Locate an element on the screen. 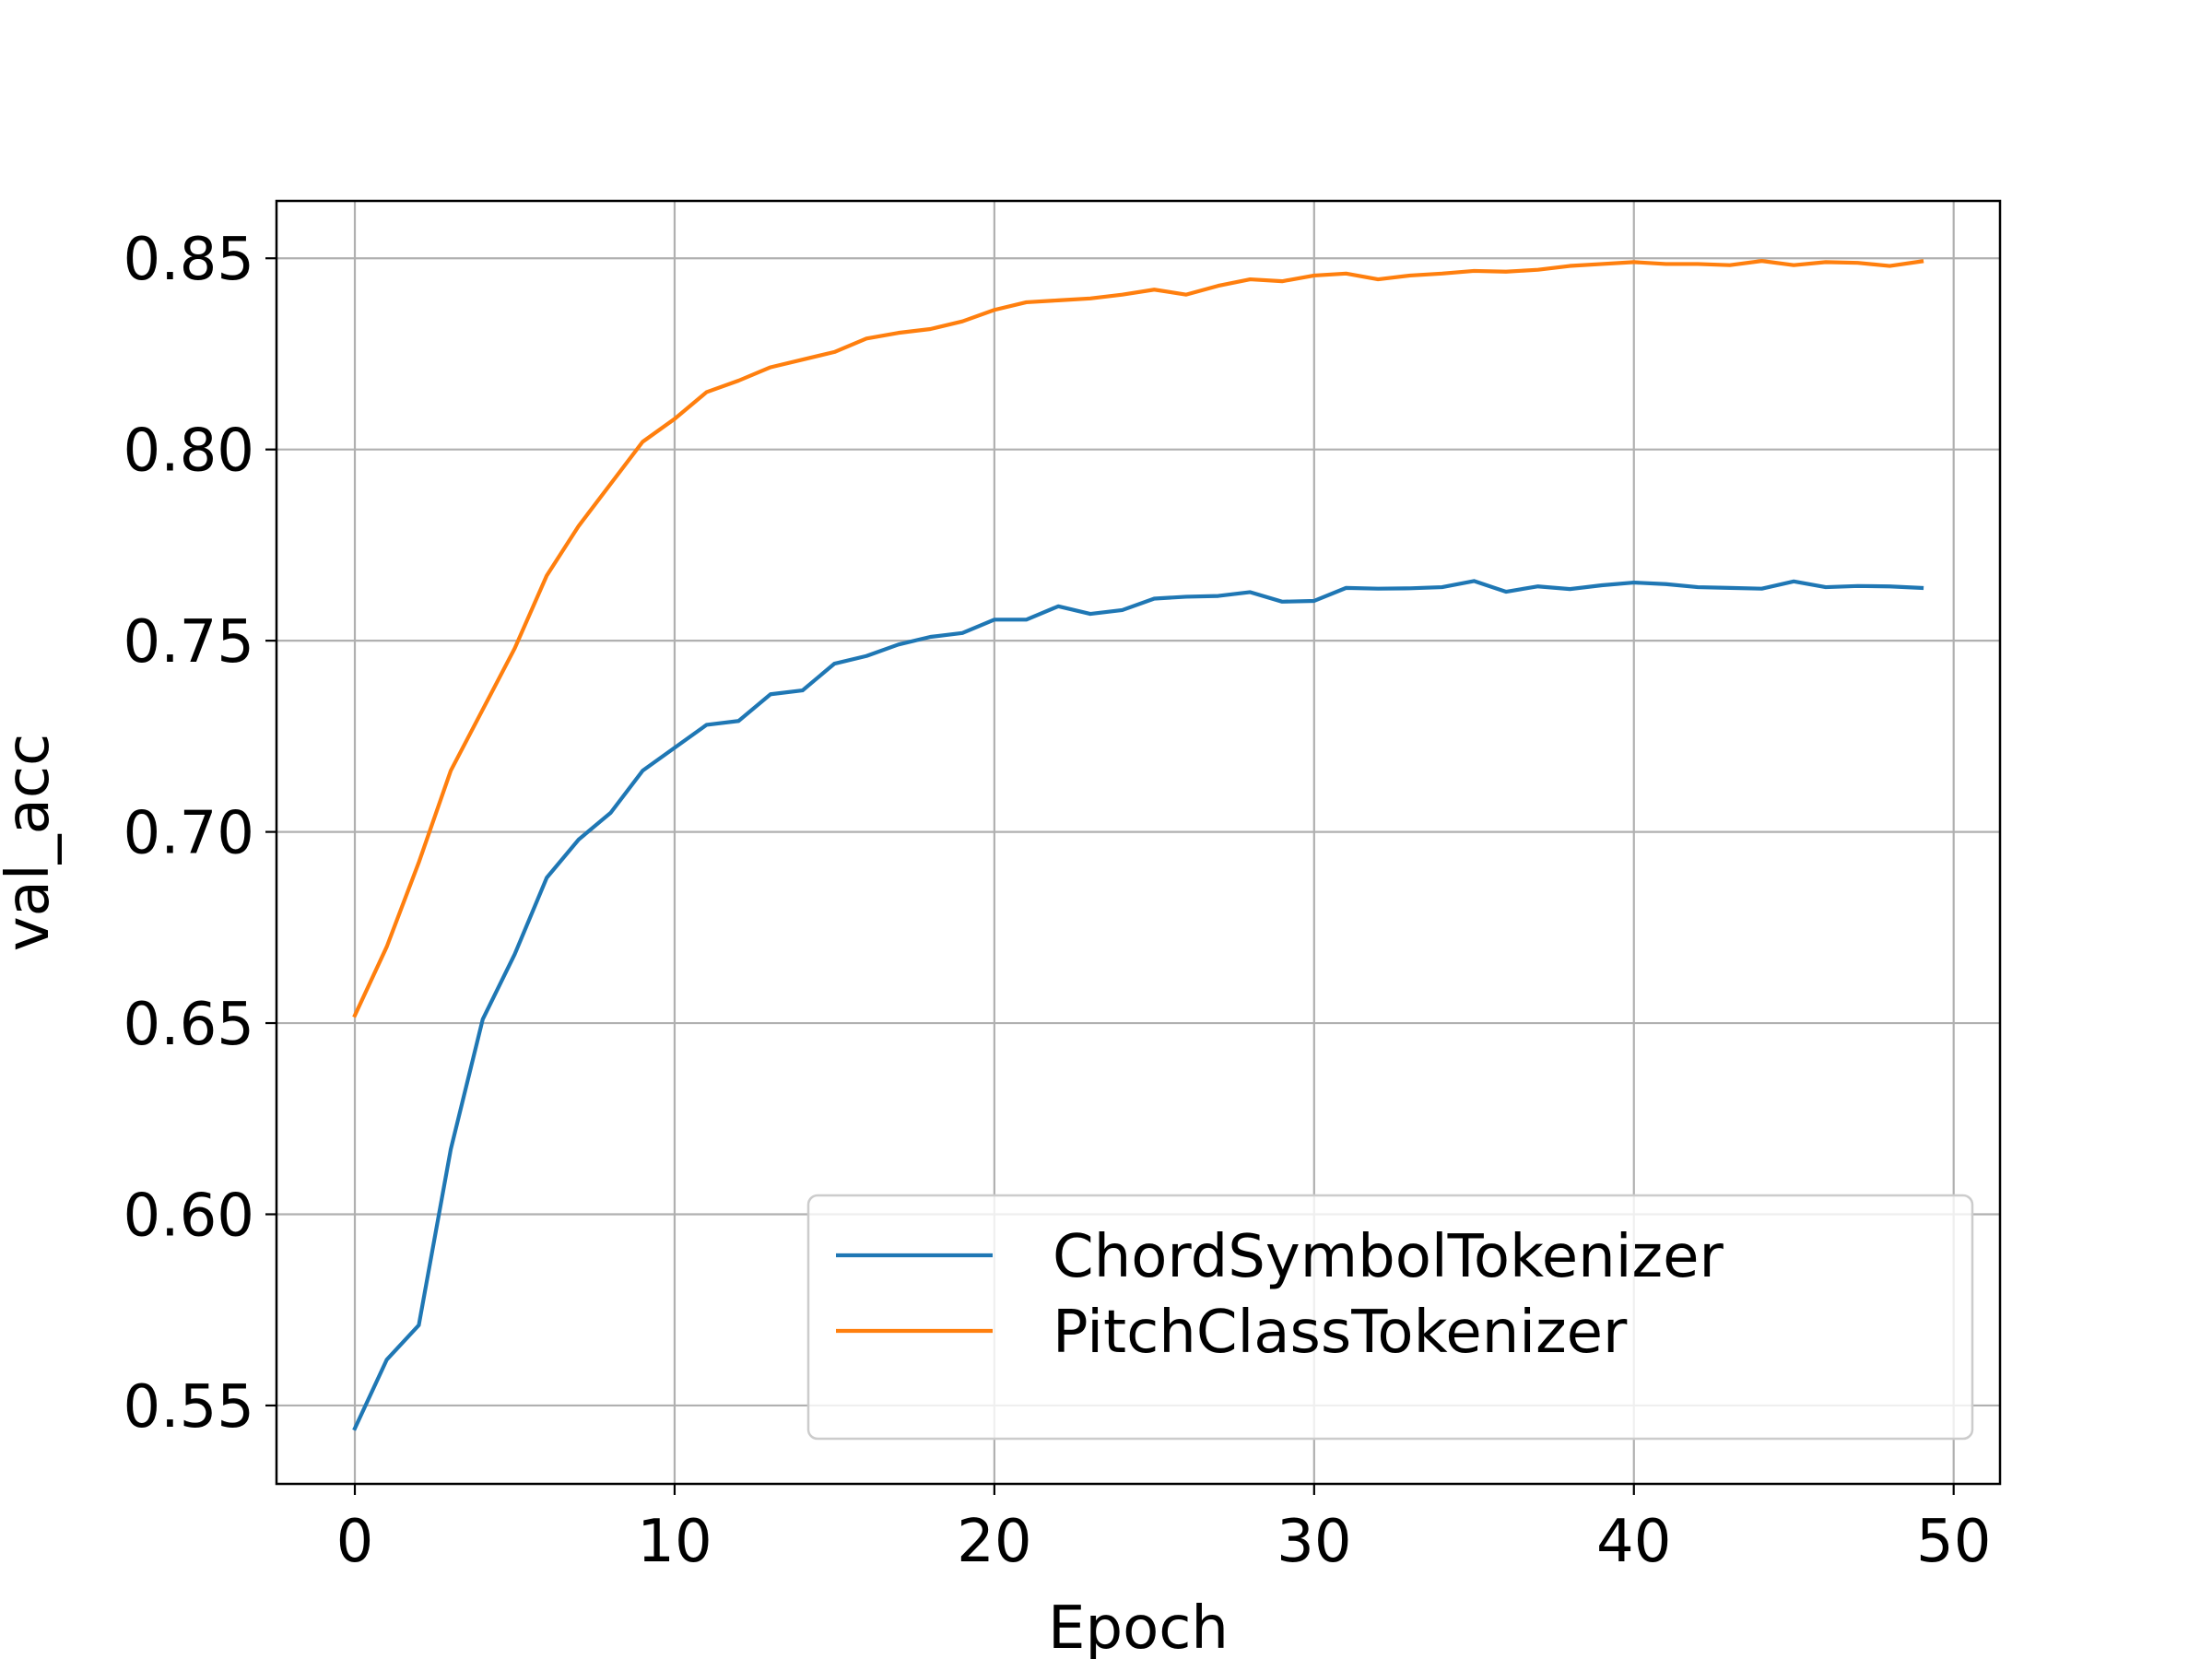  y-tick-label: 0.80 is located at coordinates (189, 452).